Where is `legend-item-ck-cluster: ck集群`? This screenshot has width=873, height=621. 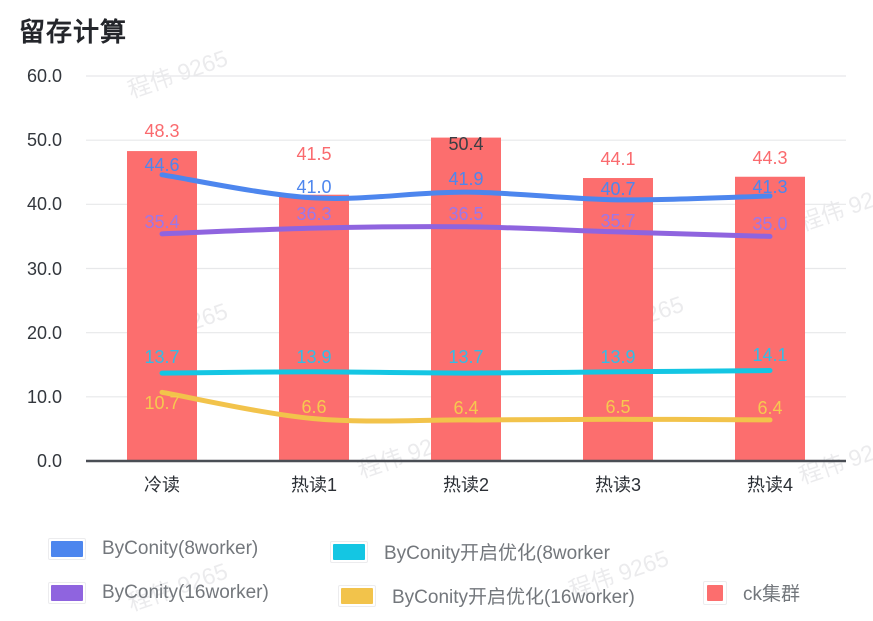 legend-item-ck-cluster: ck集群 is located at coordinates (751, 592).